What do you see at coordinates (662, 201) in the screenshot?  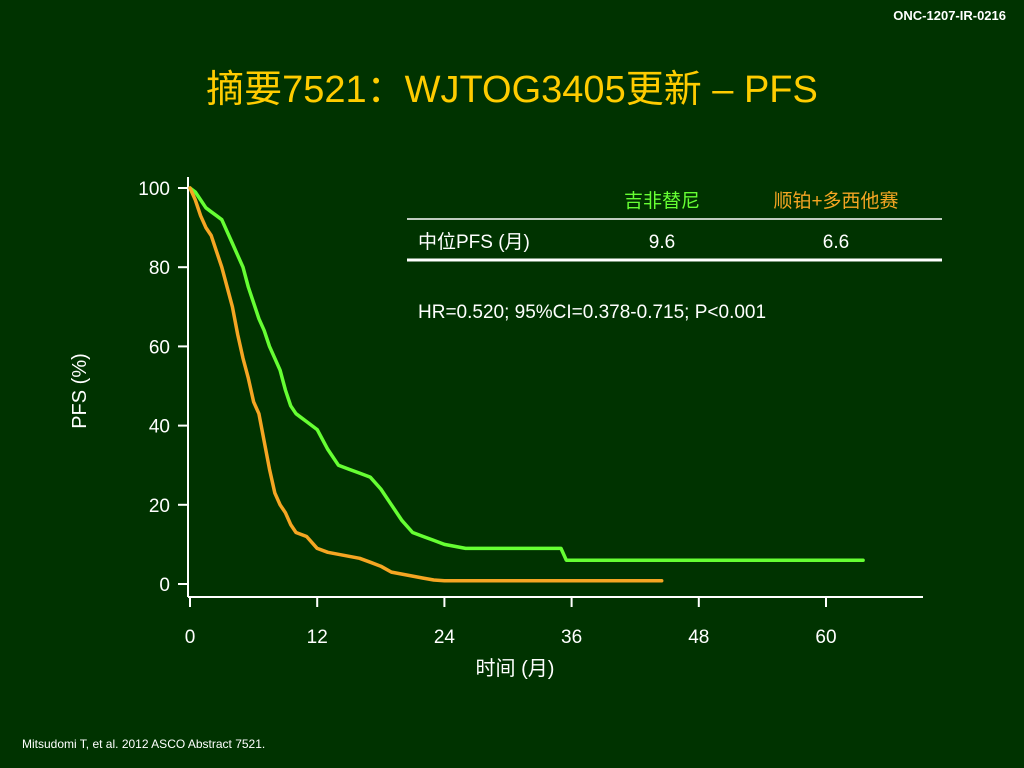 I see `table-header-gefitinib: 吉非替尼` at bounding box center [662, 201].